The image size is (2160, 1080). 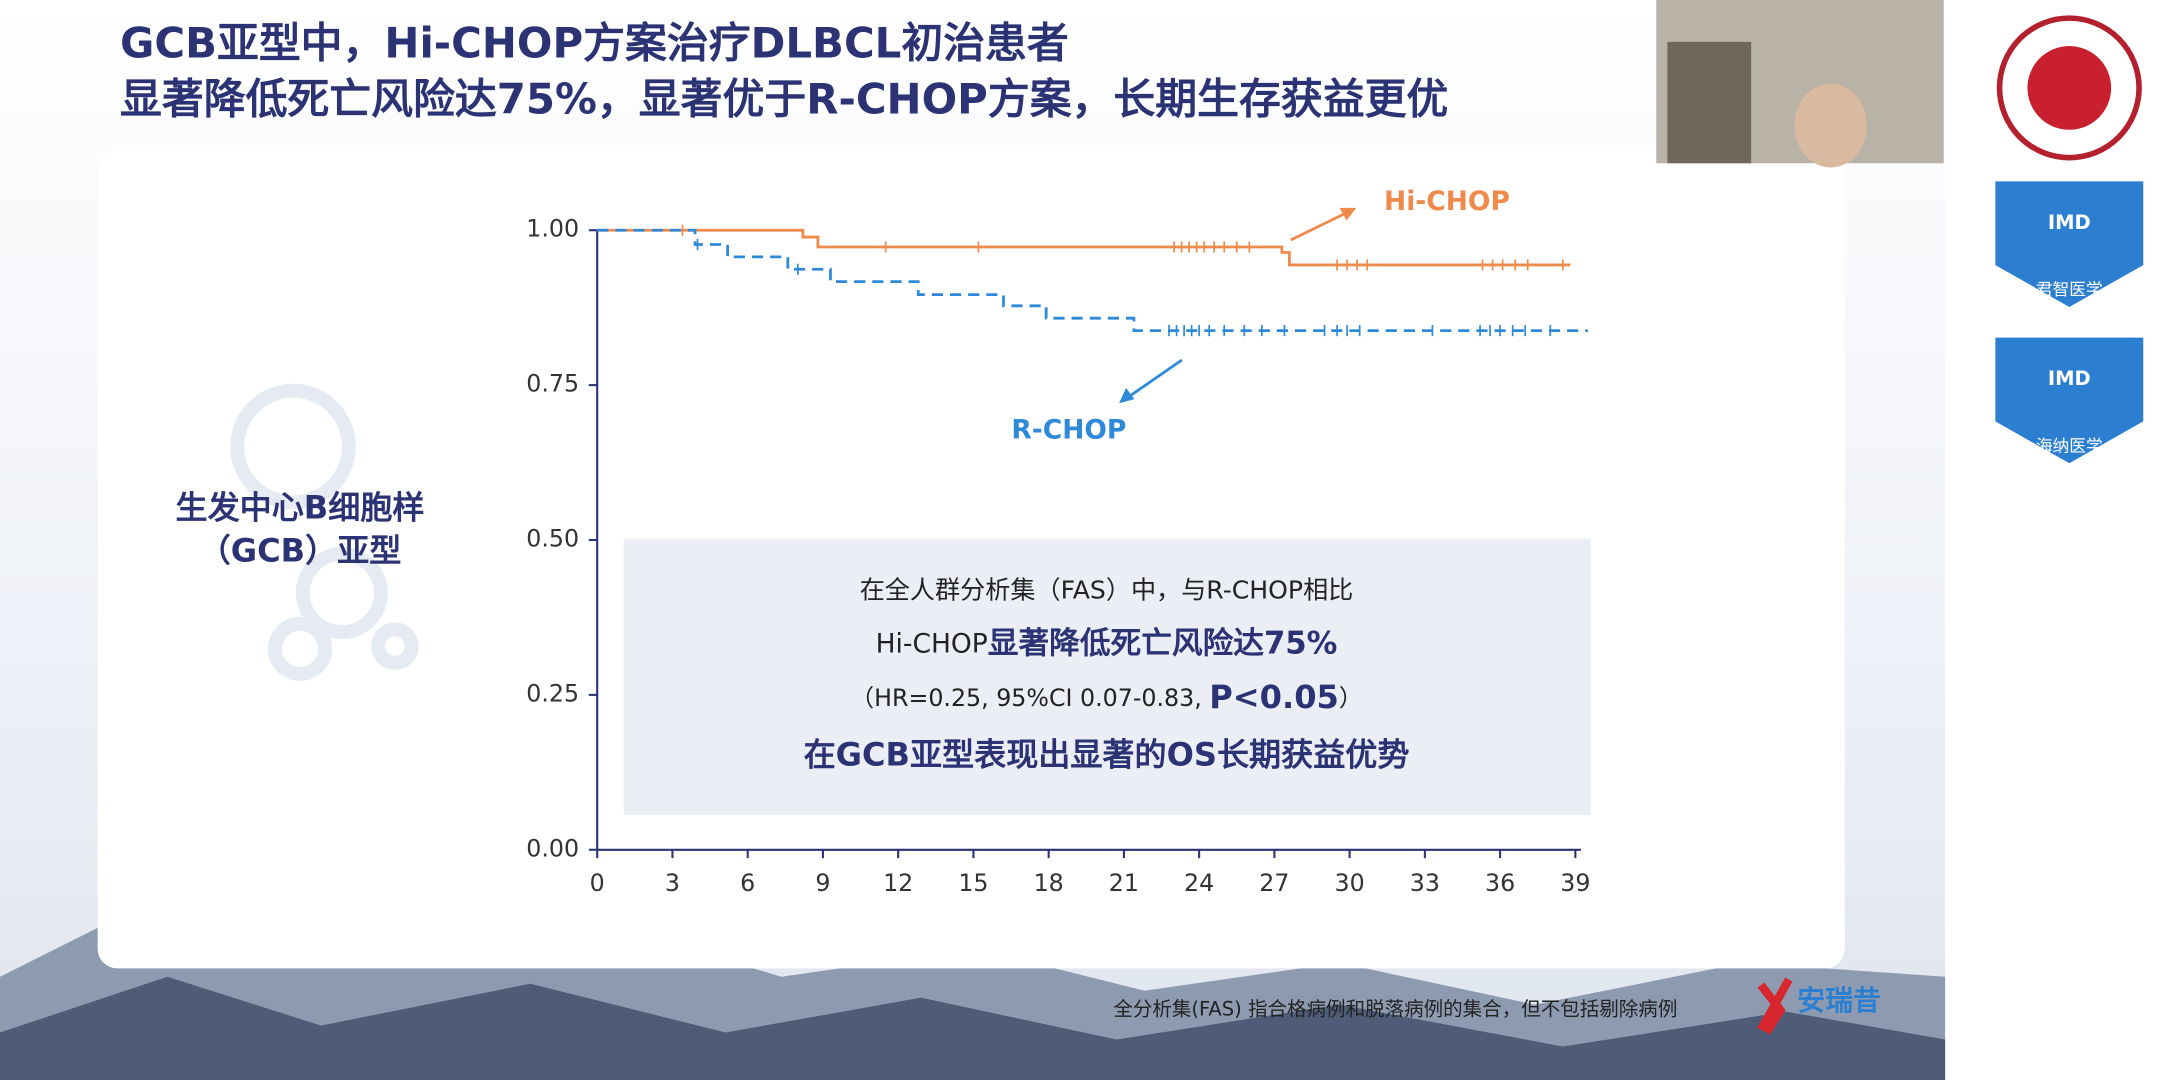 What do you see at coordinates (1107, 676) in the screenshot?
I see `callout-box` at bounding box center [1107, 676].